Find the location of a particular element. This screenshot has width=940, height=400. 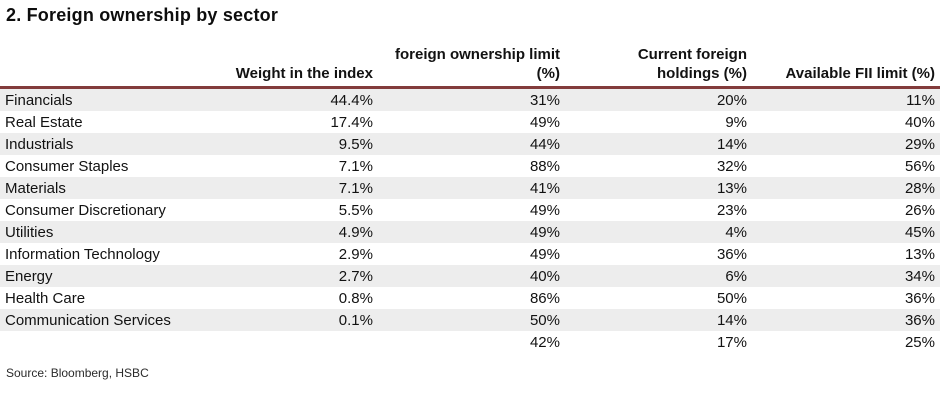

limit-cell: 40% is located at coordinates (466, 276).